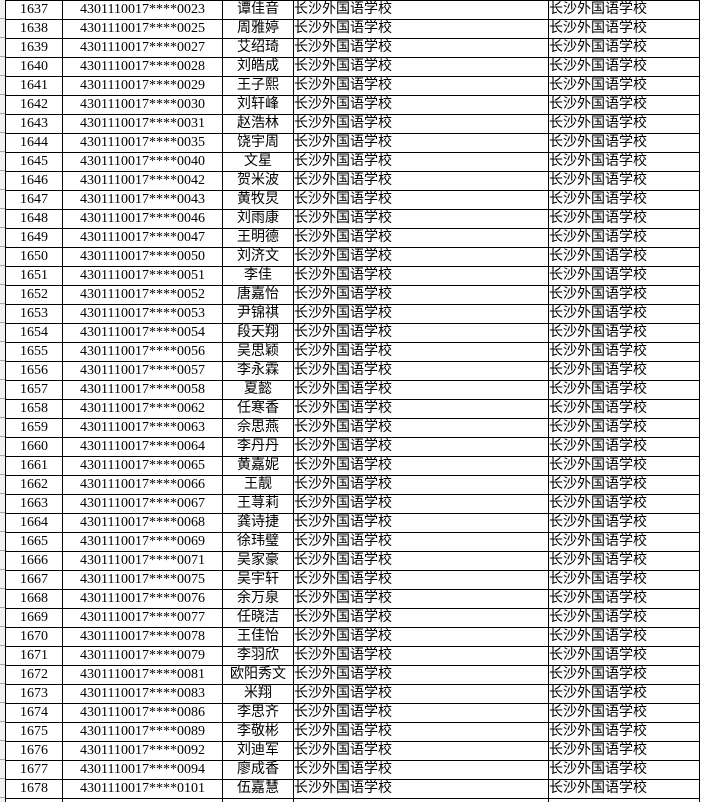 This screenshot has width=706, height=802. I want to click on id-cell: 4301110017****0066, so click(142, 485).